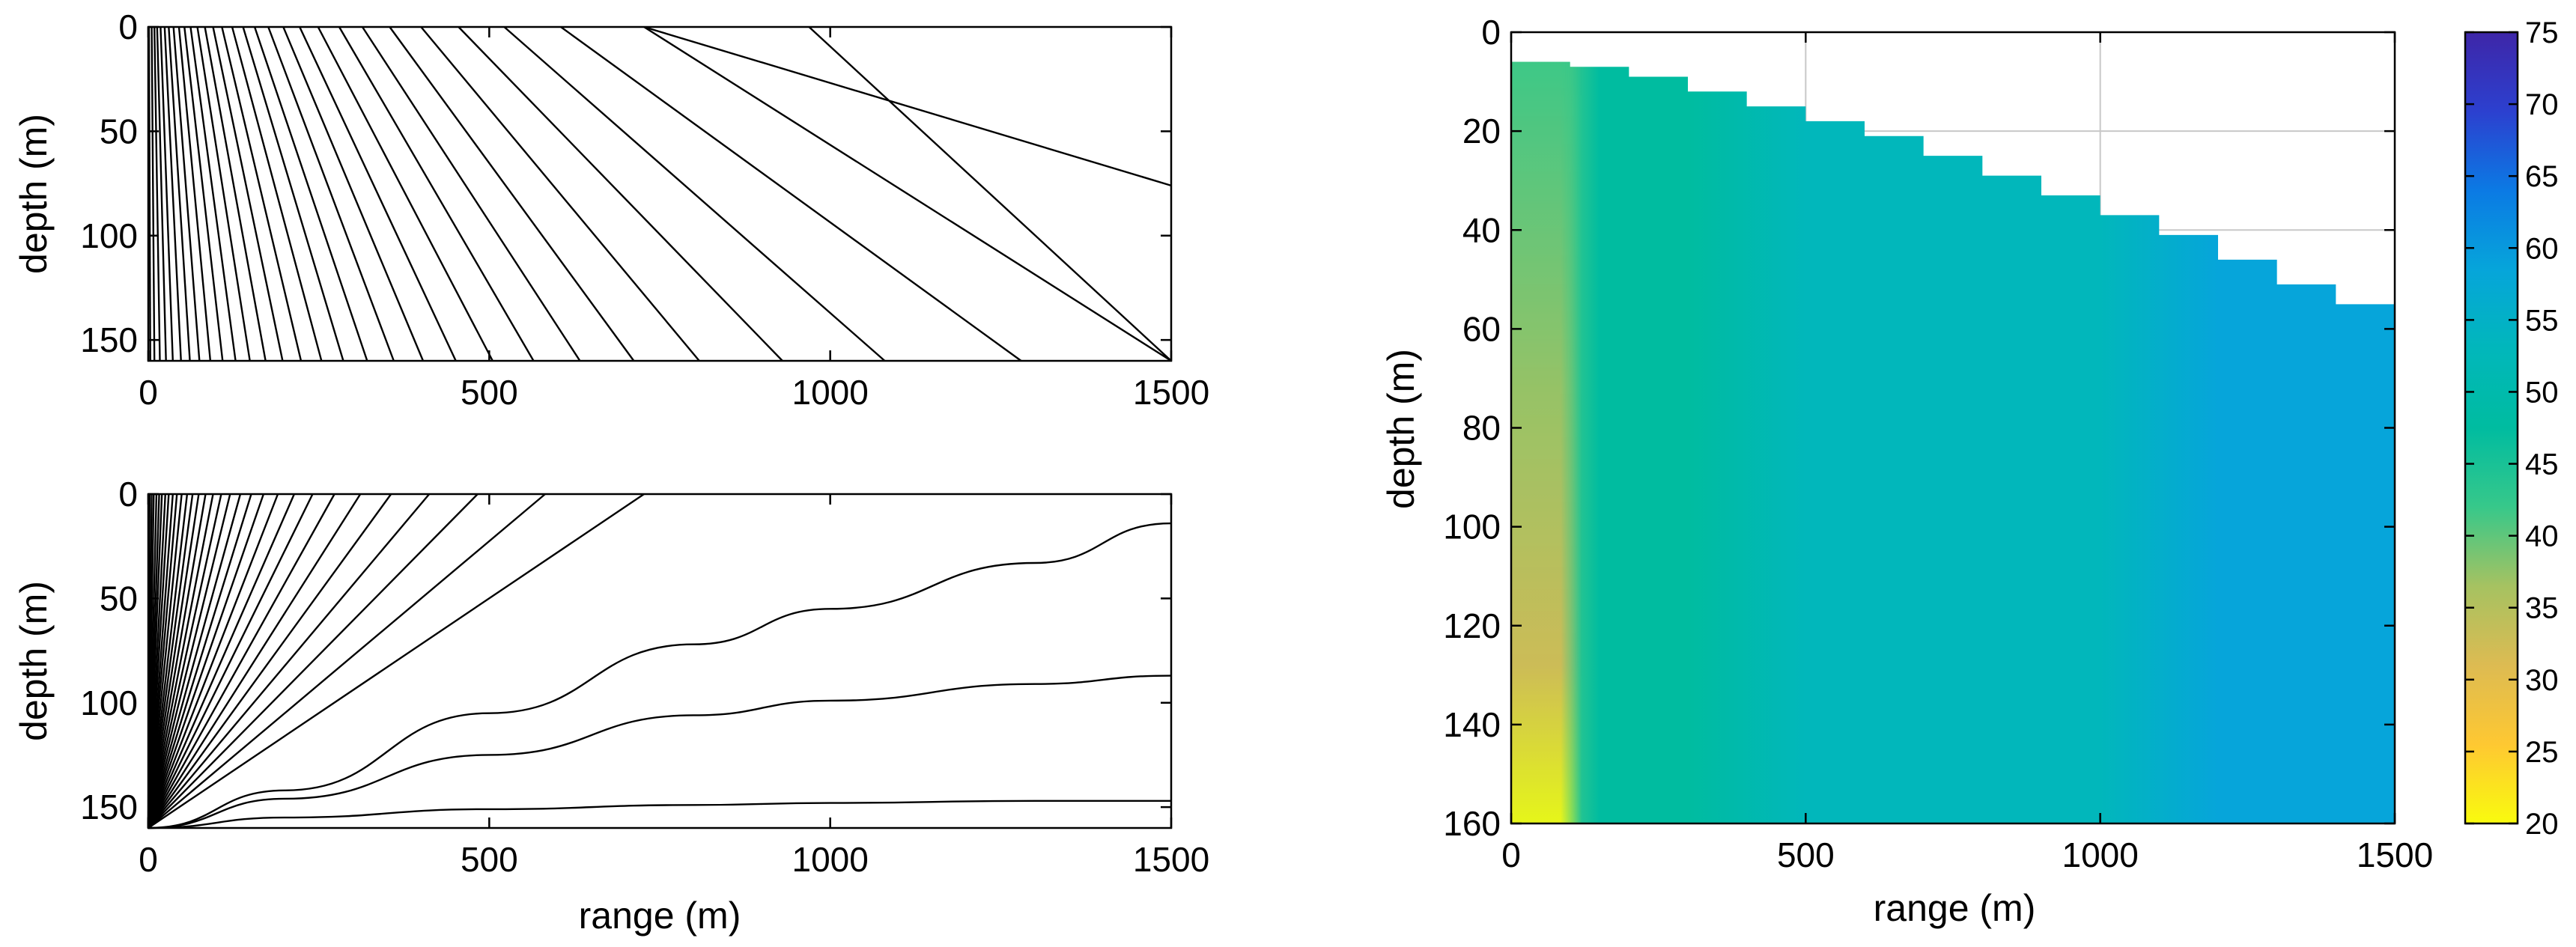 This screenshot has height=947, width=2576. What do you see at coordinates (2542, 32) in the screenshot?
I see `colorbar-tick-label: 75` at bounding box center [2542, 32].